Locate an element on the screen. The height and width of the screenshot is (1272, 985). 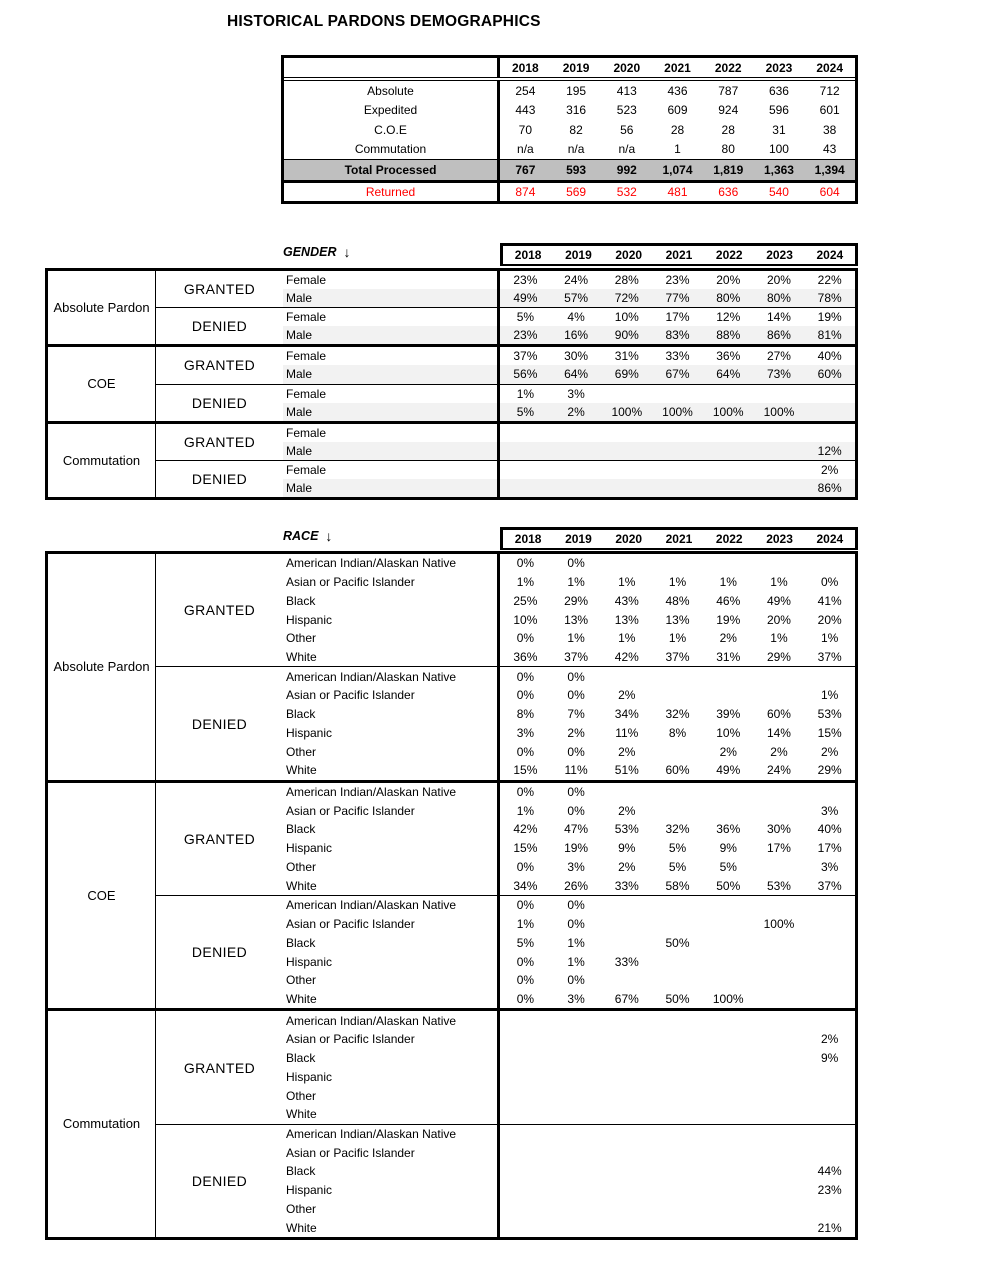
value-cell: 72% is located at coordinates (626, 298).